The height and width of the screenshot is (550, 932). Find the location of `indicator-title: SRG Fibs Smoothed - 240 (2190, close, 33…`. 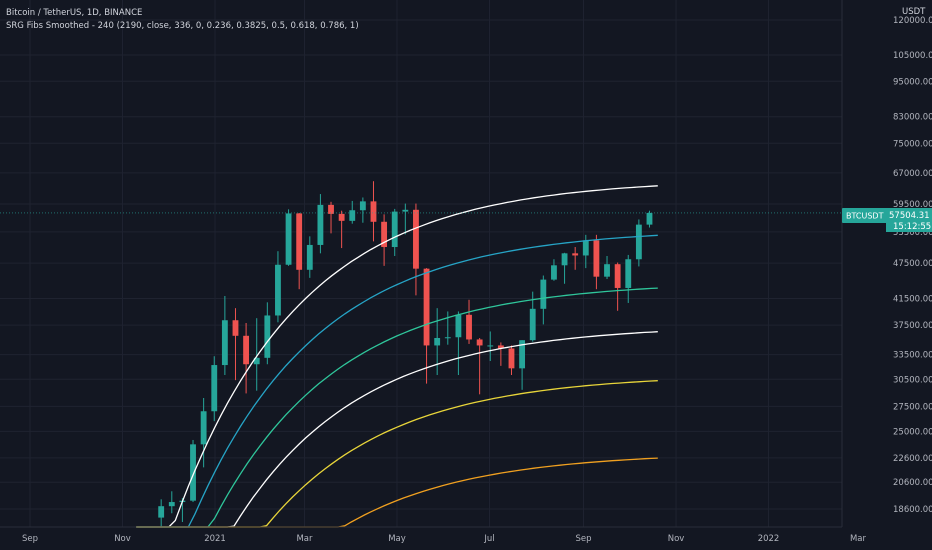

indicator-title: SRG Fibs Smoothed - 240 (2190, close, 33… is located at coordinates (182, 26).